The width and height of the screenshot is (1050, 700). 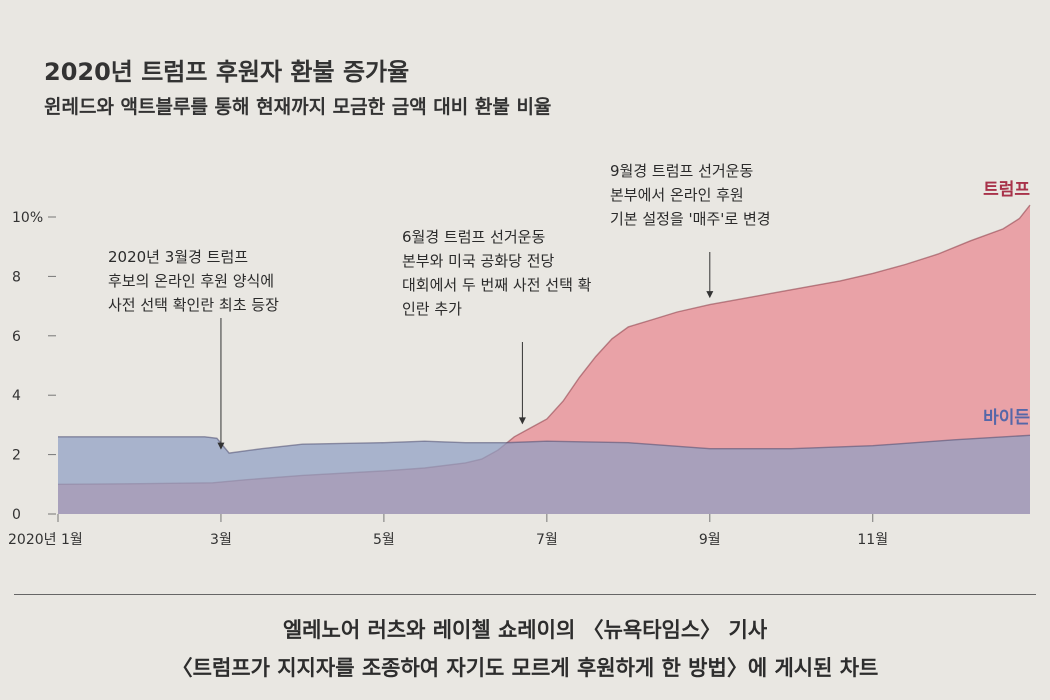 What do you see at coordinates (191, 281) in the screenshot?
I see `annotation-line: 후보의 온라인 후원 양식에` at bounding box center [191, 281].